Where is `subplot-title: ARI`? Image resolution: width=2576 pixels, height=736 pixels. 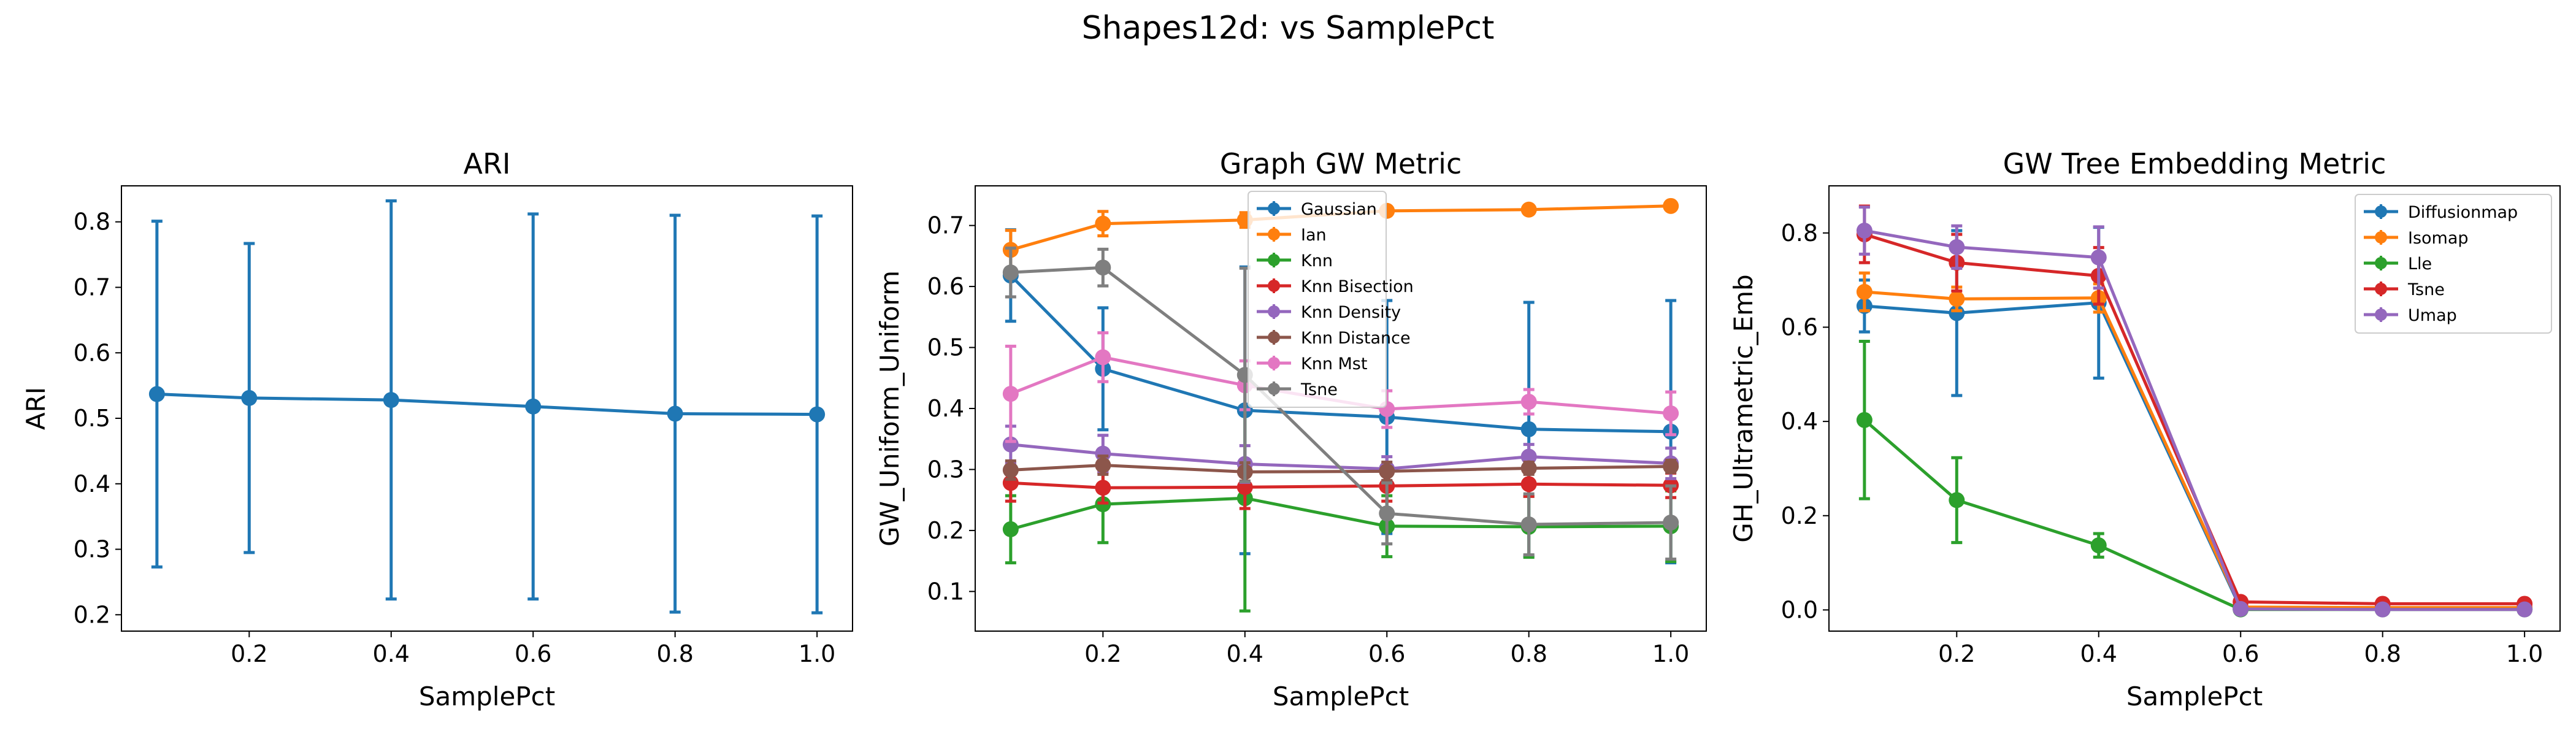 subplot-title: ARI is located at coordinates (487, 163).